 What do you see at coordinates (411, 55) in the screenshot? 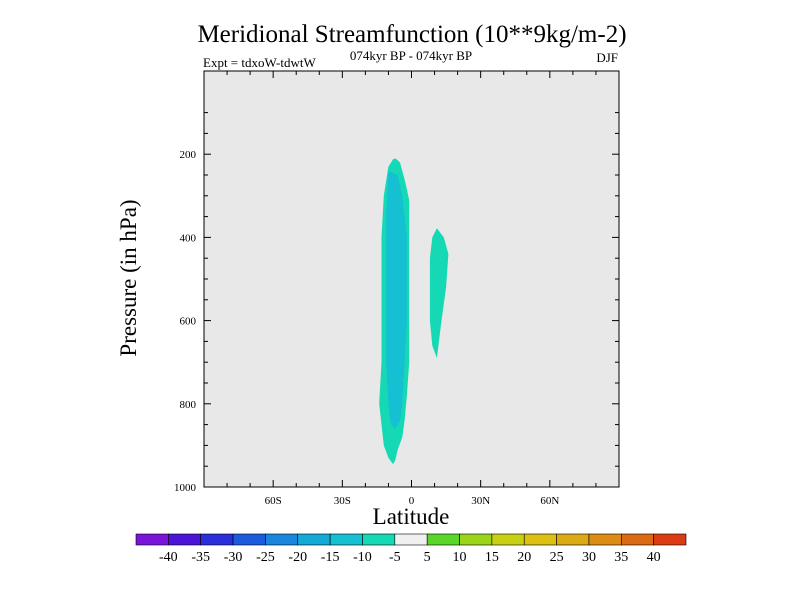
I see `chart-subtitle-center: 074kyr BP - 074kyr BP` at bounding box center [411, 55].